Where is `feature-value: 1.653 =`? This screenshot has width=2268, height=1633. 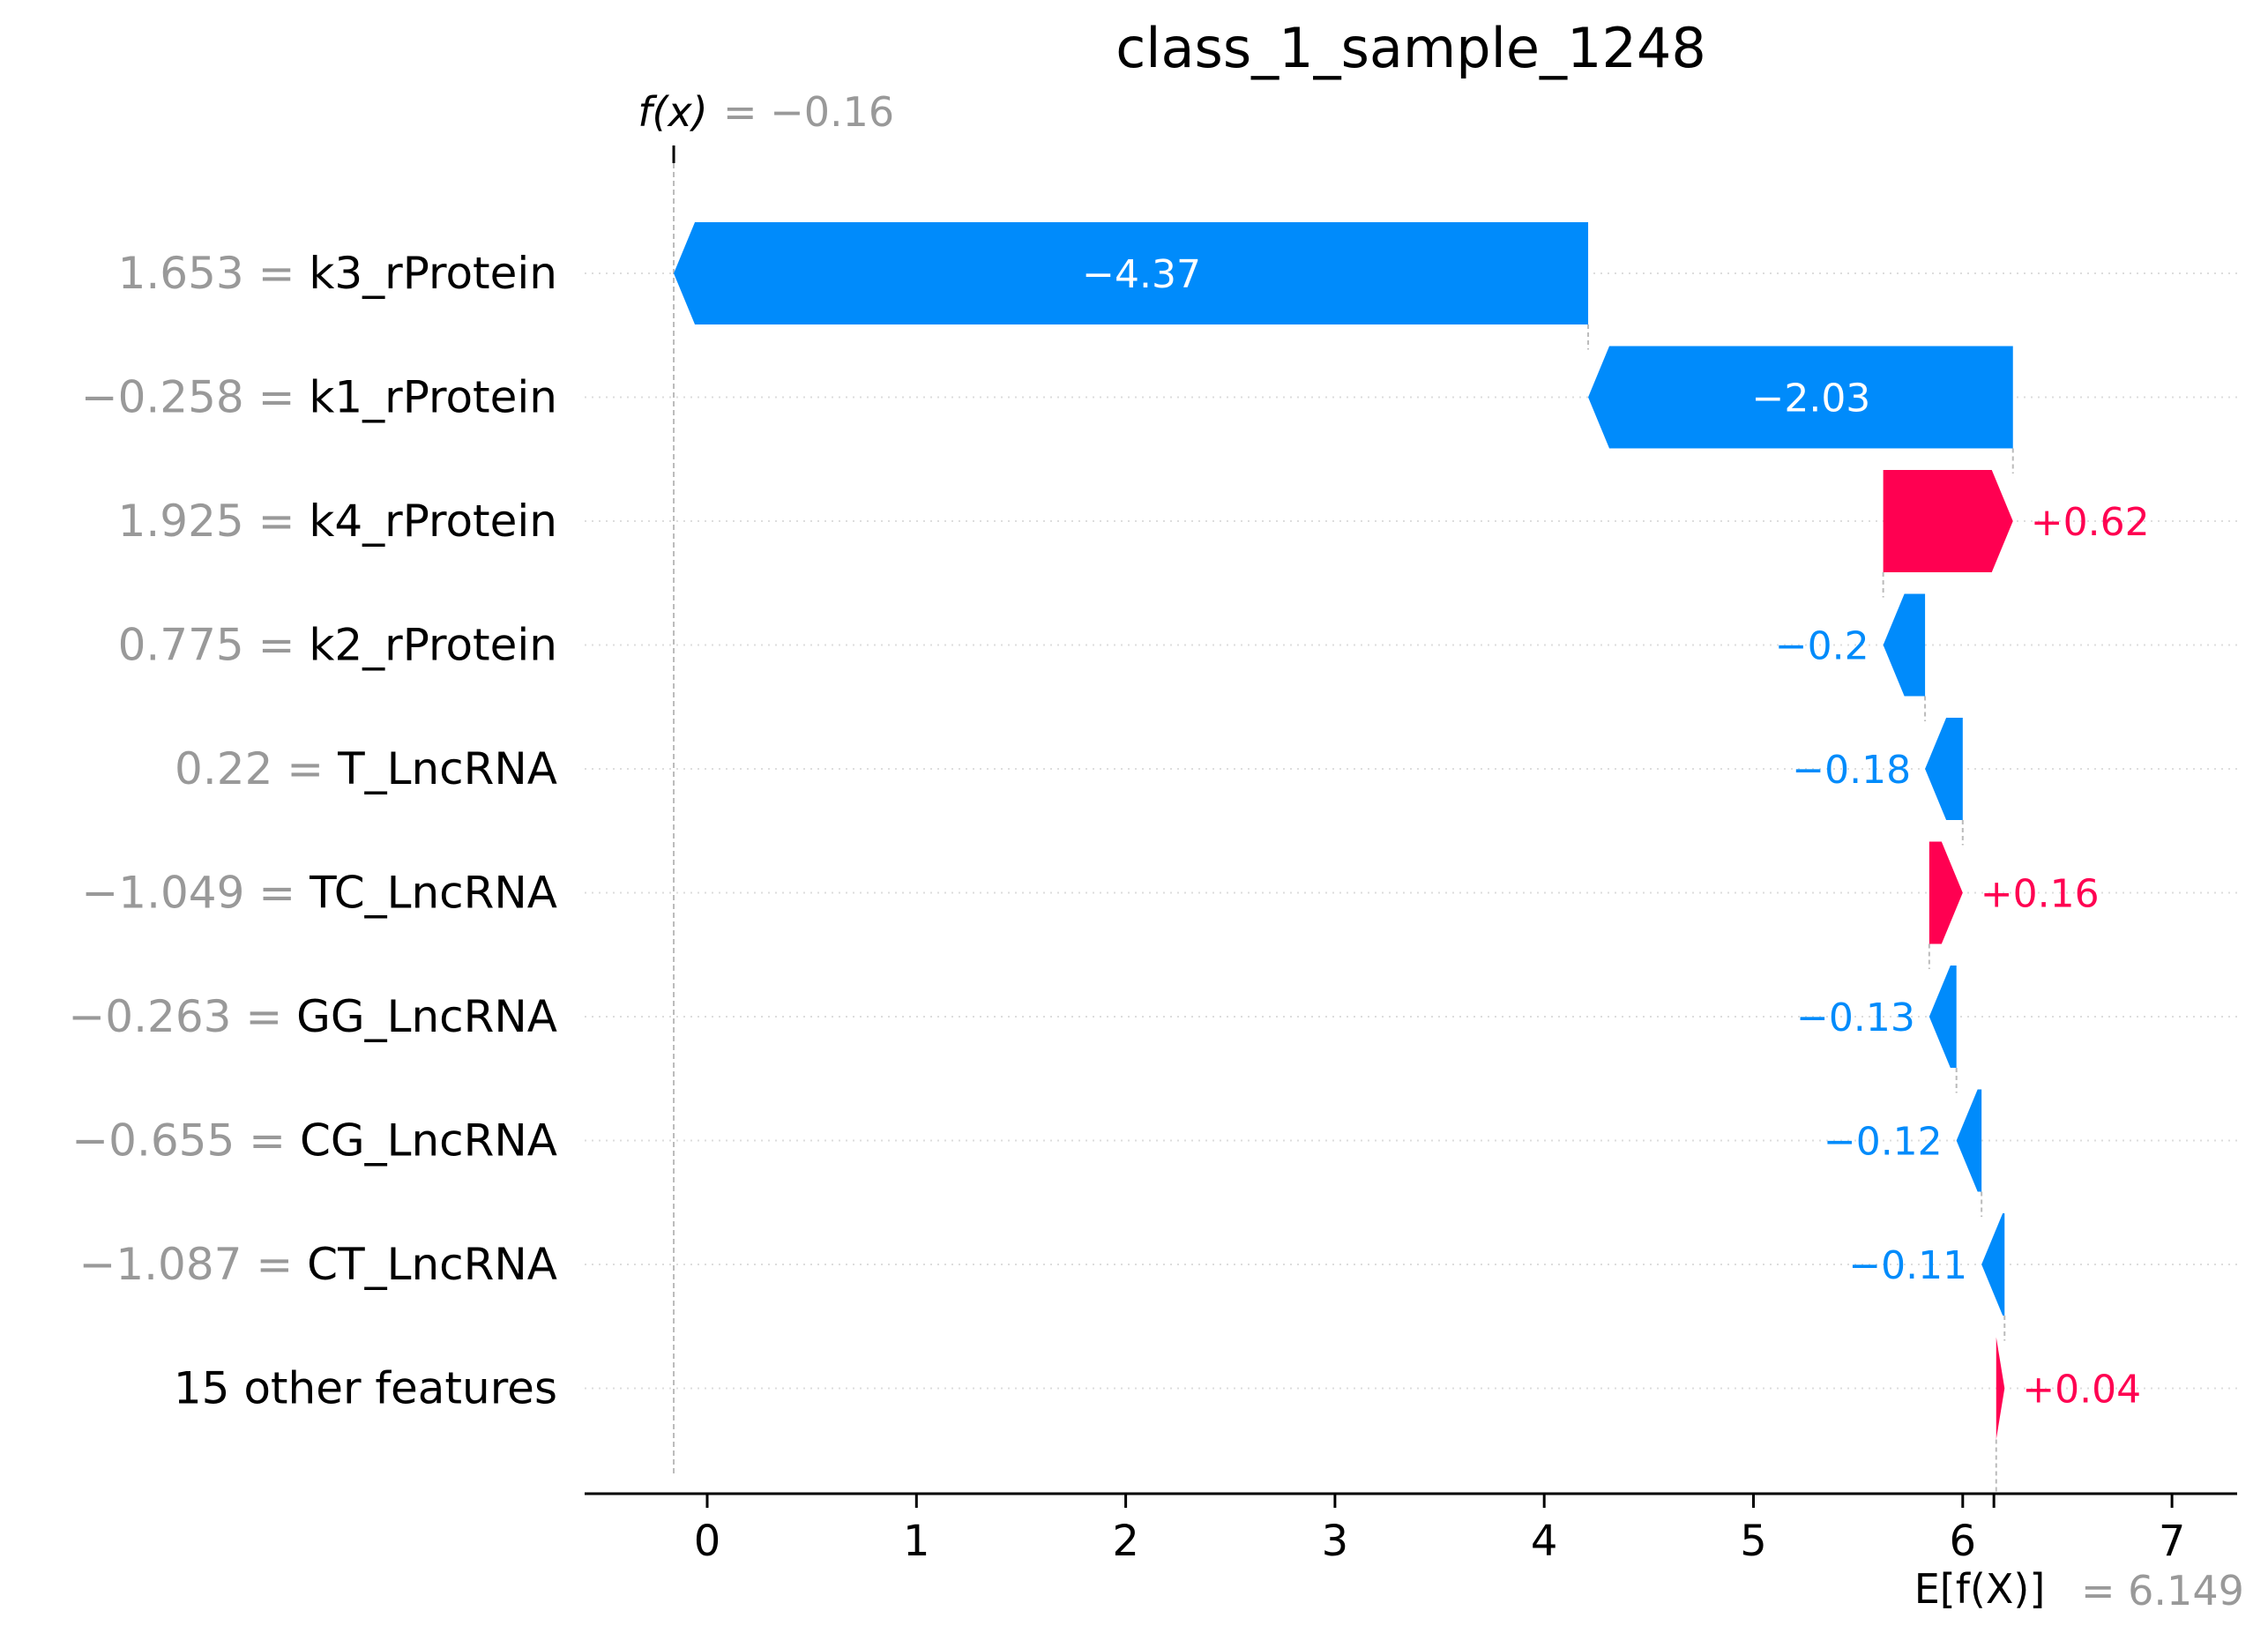
feature-value: 1.653 = is located at coordinates (214, 273).